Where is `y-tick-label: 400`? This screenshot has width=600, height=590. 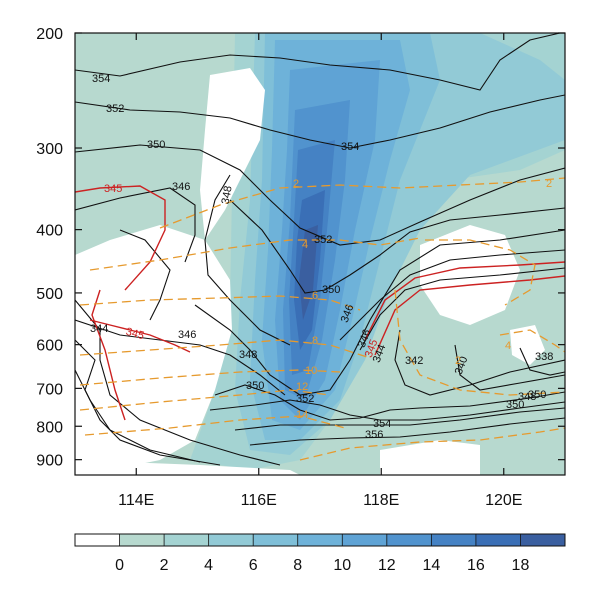
y-tick-label: 400 is located at coordinates (49, 231).